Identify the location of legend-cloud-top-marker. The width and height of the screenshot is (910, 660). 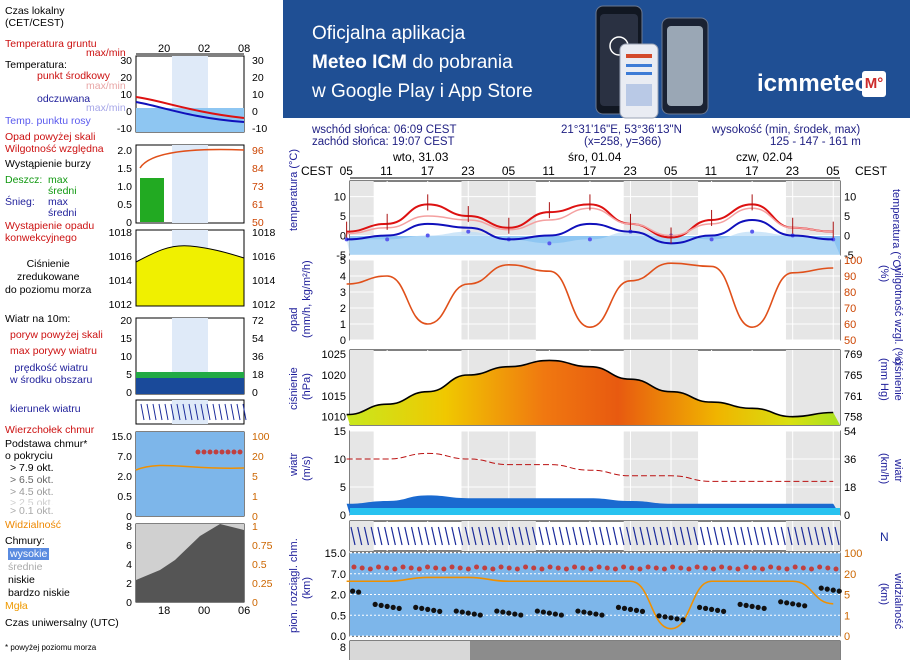
(216, 452).